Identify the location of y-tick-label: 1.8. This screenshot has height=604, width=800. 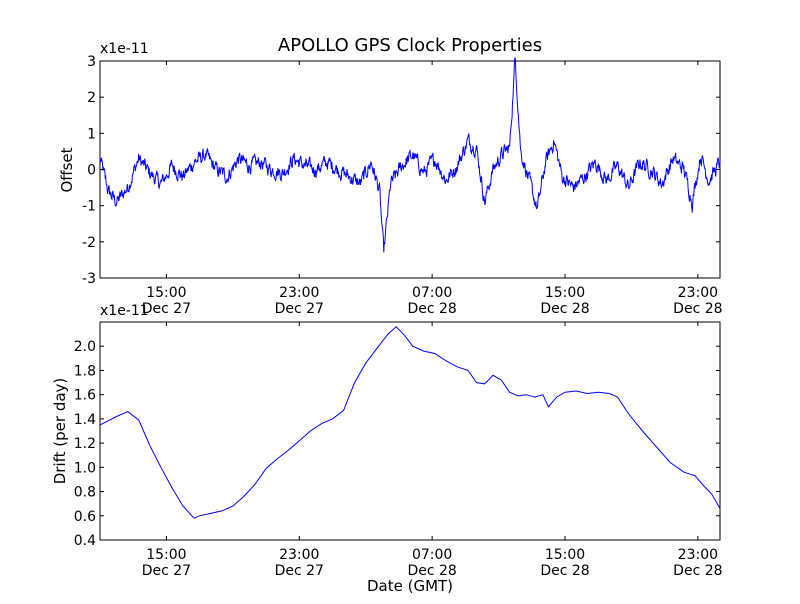
(85, 371).